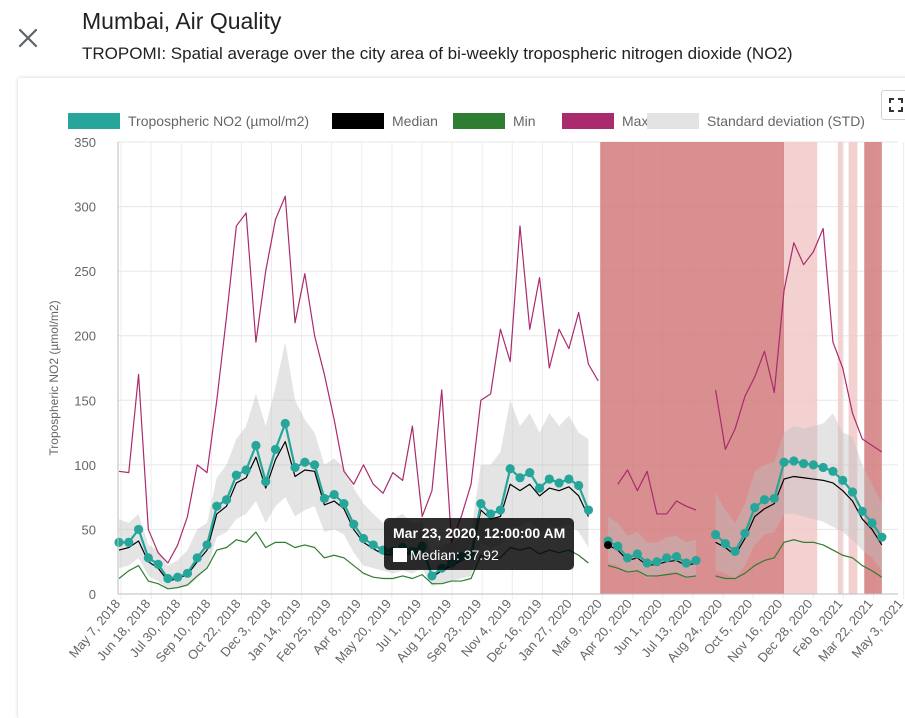  Describe the element at coordinates (454, 555) in the screenshot. I see `tooltip-label: Median: 37.92` at that location.